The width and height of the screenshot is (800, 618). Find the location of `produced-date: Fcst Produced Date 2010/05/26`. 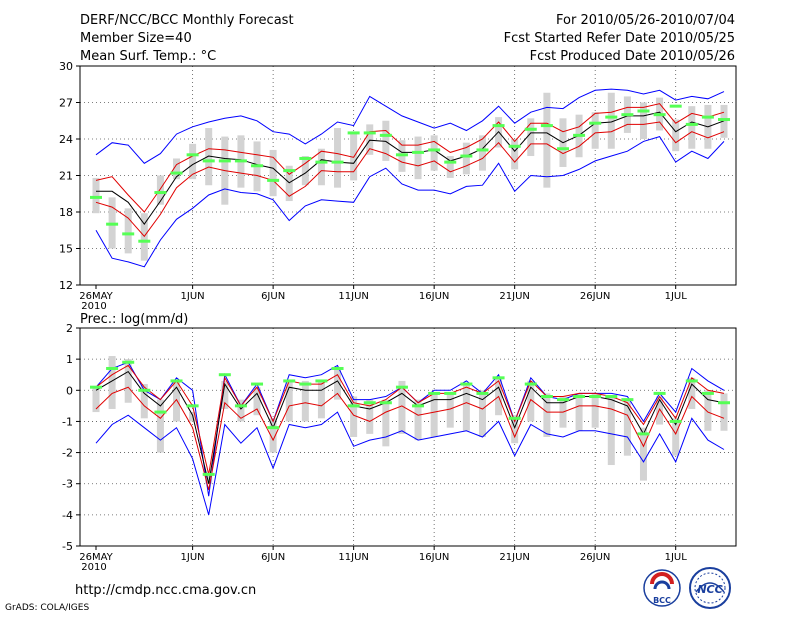

produced-date: Fcst Produced Date 2010/05/26 is located at coordinates (632, 56).